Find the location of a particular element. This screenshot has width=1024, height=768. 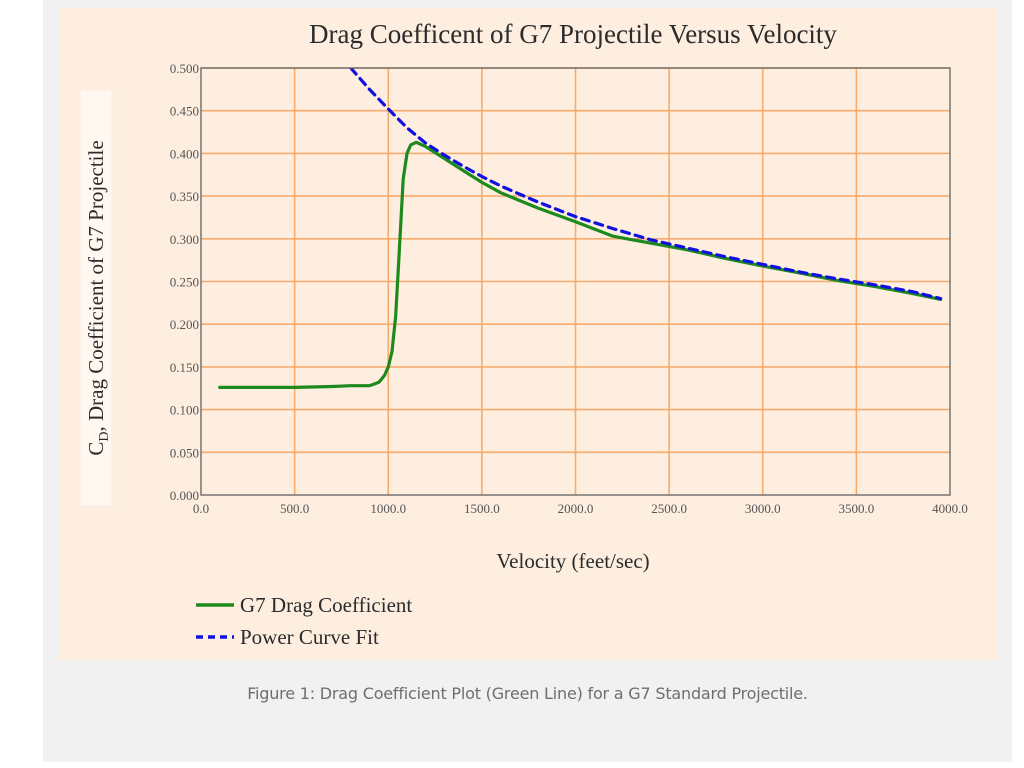

x-tick-label: 3000.0 is located at coordinates (763, 508).